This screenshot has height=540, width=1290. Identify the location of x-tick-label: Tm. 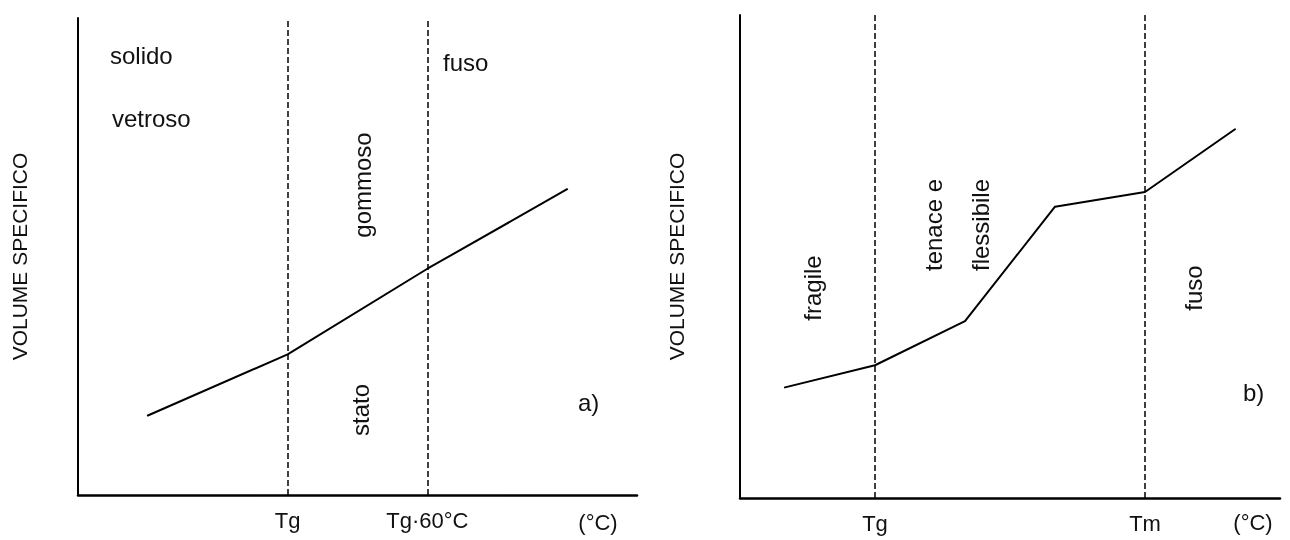
(1145, 523).